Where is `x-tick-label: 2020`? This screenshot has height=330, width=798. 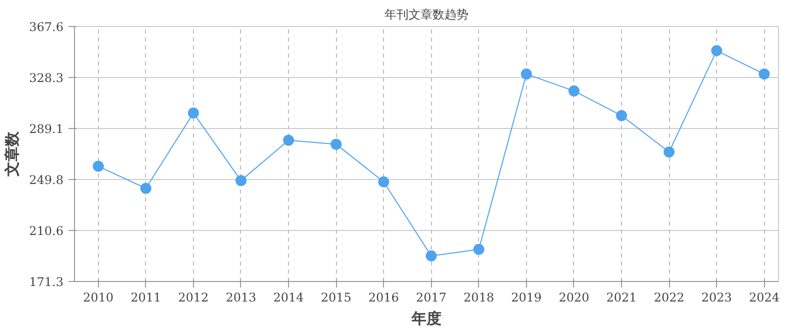
x-tick-label: 2020 is located at coordinates (574, 297).